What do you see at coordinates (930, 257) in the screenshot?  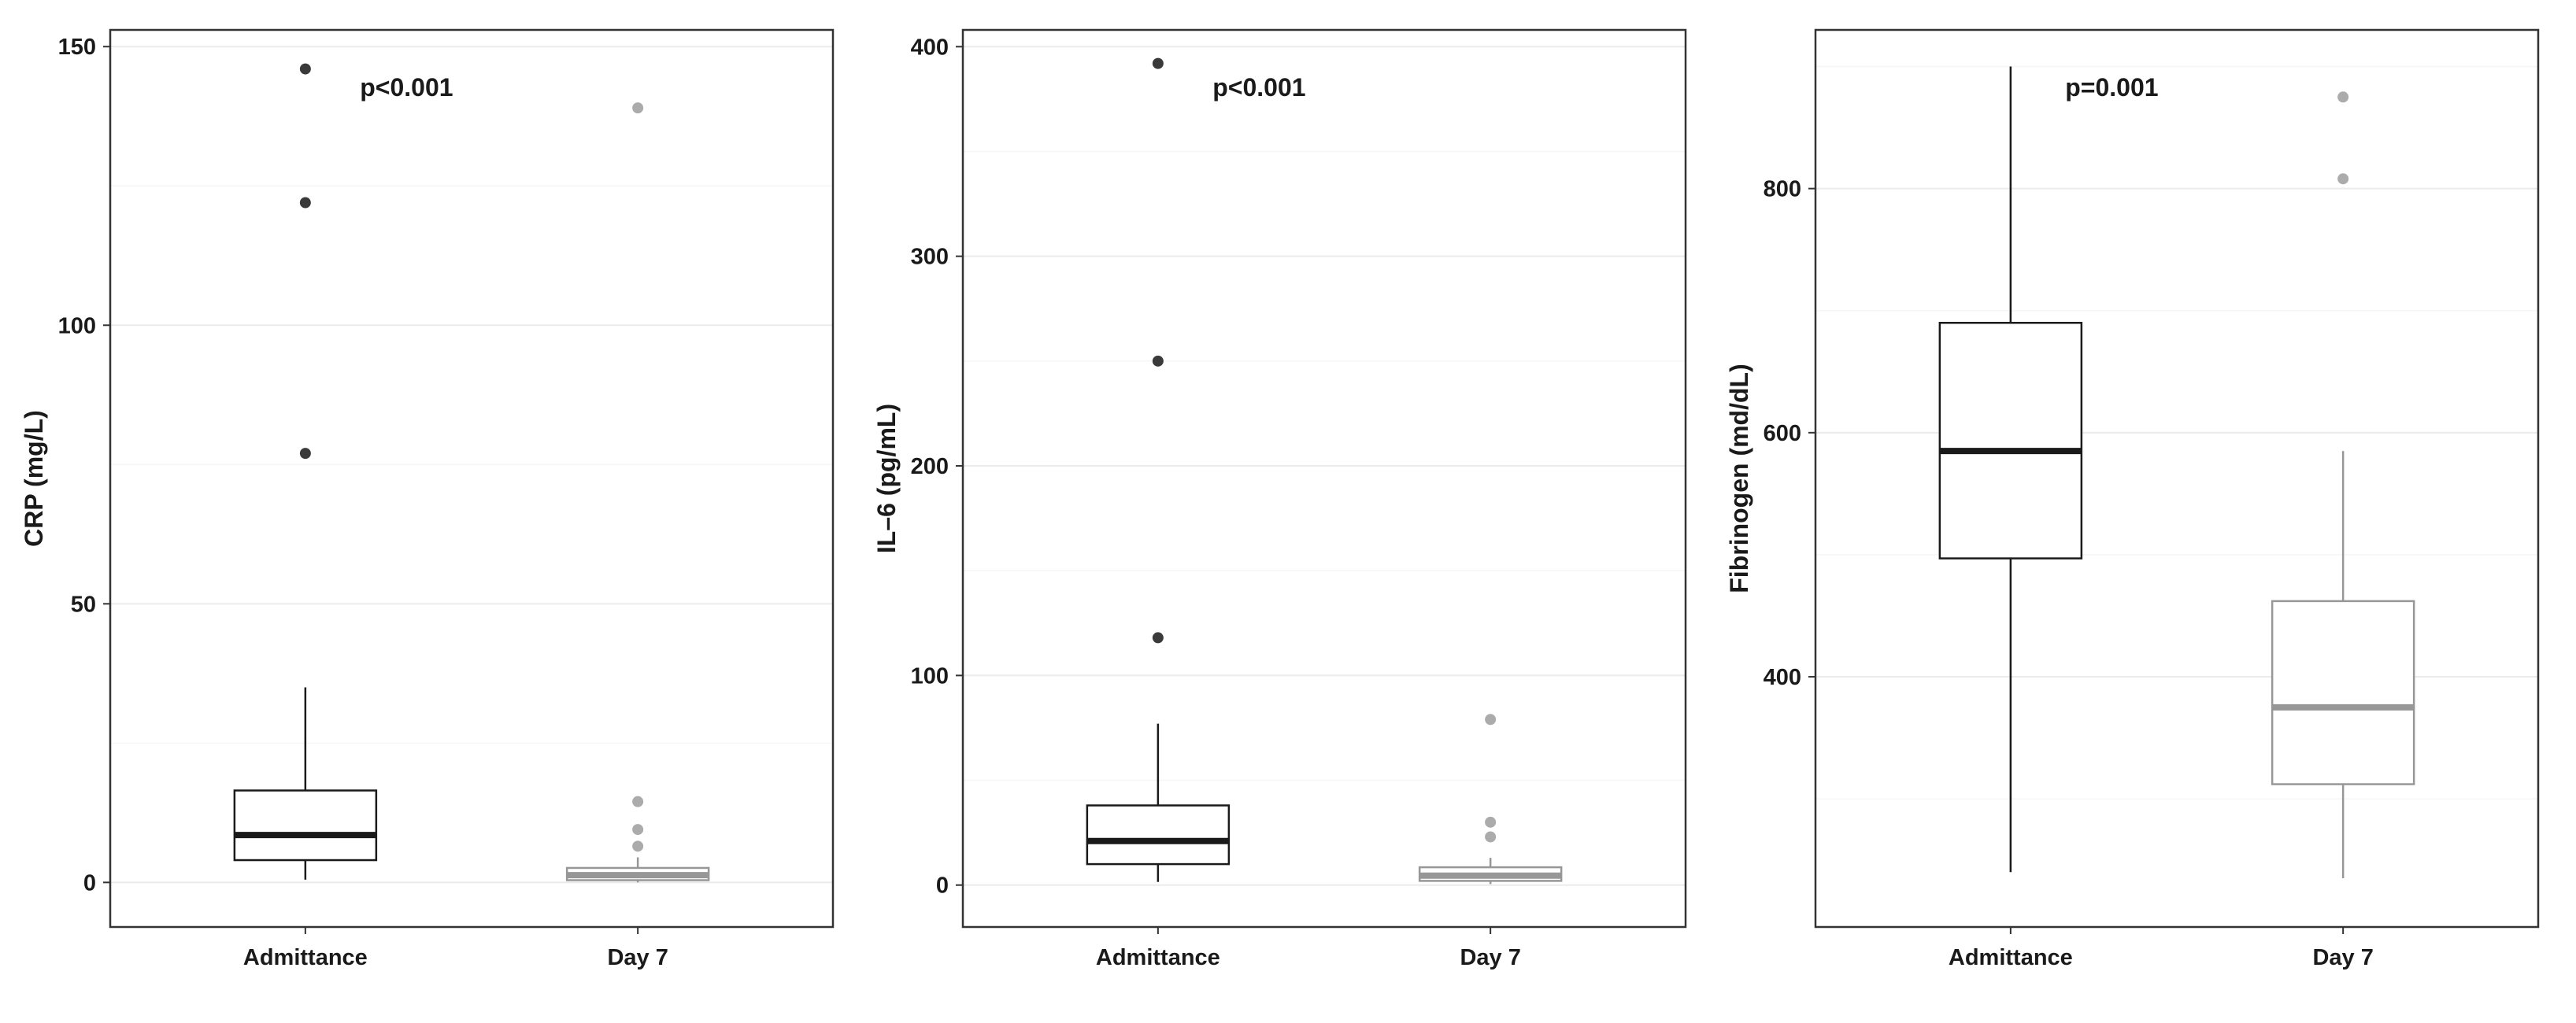 I see `y-tick-label: 300` at bounding box center [930, 257].